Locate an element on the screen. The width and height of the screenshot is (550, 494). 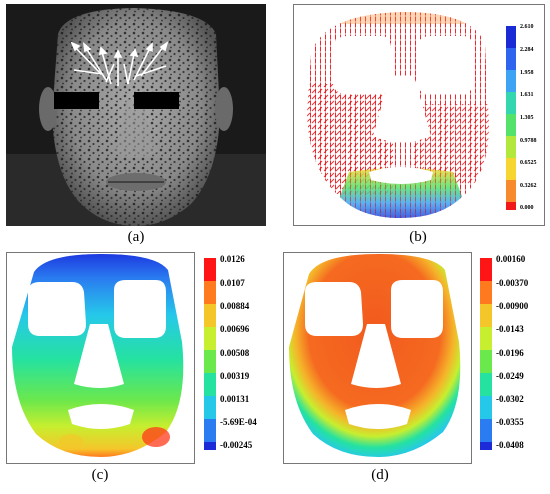
eye-mask-left is located at coordinates (76, 100).